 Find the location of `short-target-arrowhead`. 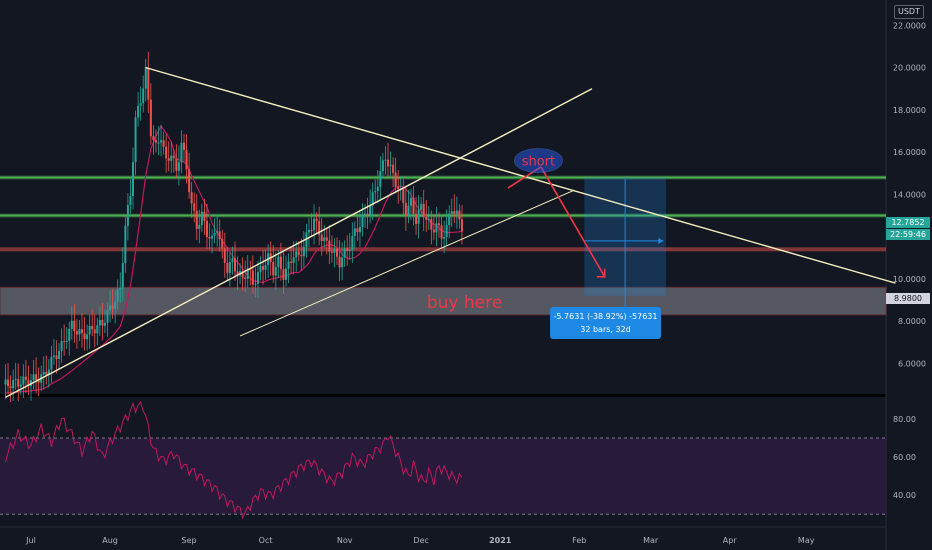

short-target-arrowhead is located at coordinates (601, 273).